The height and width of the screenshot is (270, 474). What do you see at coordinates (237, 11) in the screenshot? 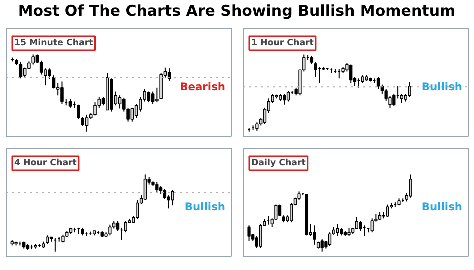
I see `text: Most Of The Charts Are Showing Bullish Momentum` at bounding box center [237, 11].